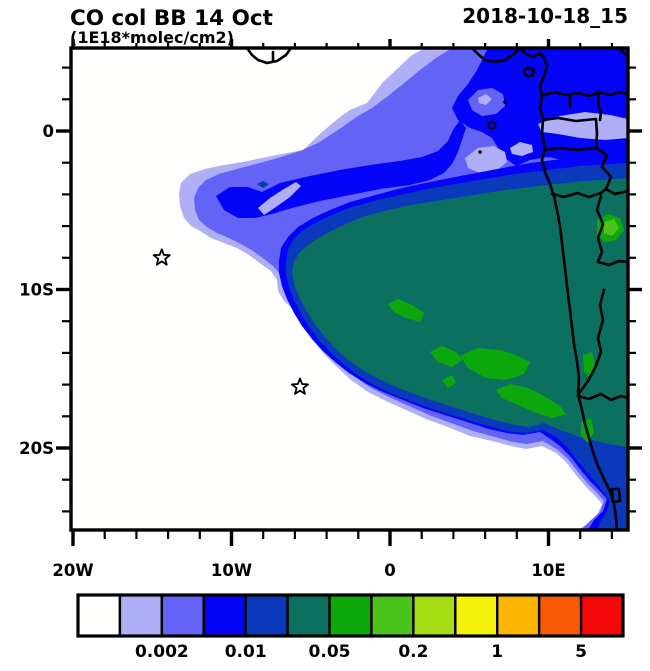 Image resolution: width=650 pixels, height=671 pixels. I want to click on y-tick-label: 20S, so click(36, 448).